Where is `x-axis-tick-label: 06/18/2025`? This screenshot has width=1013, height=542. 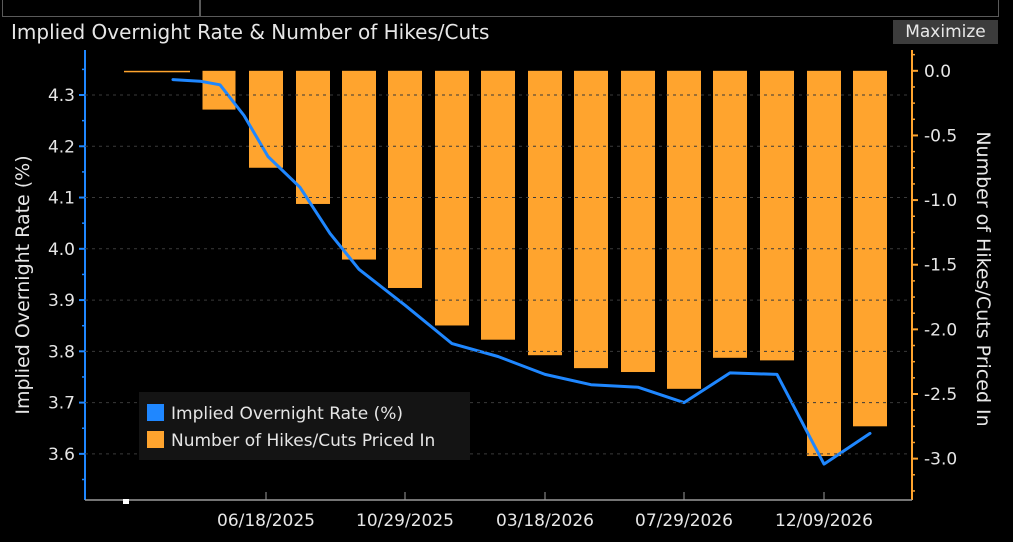
x-axis-tick-label: 06/18/2025 is located at coordinates (266, 521).